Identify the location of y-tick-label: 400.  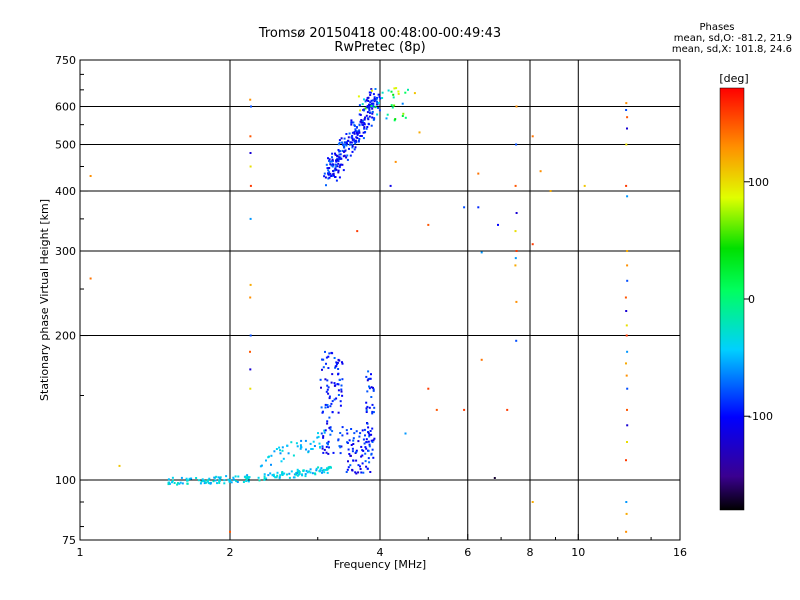
(65, 191).